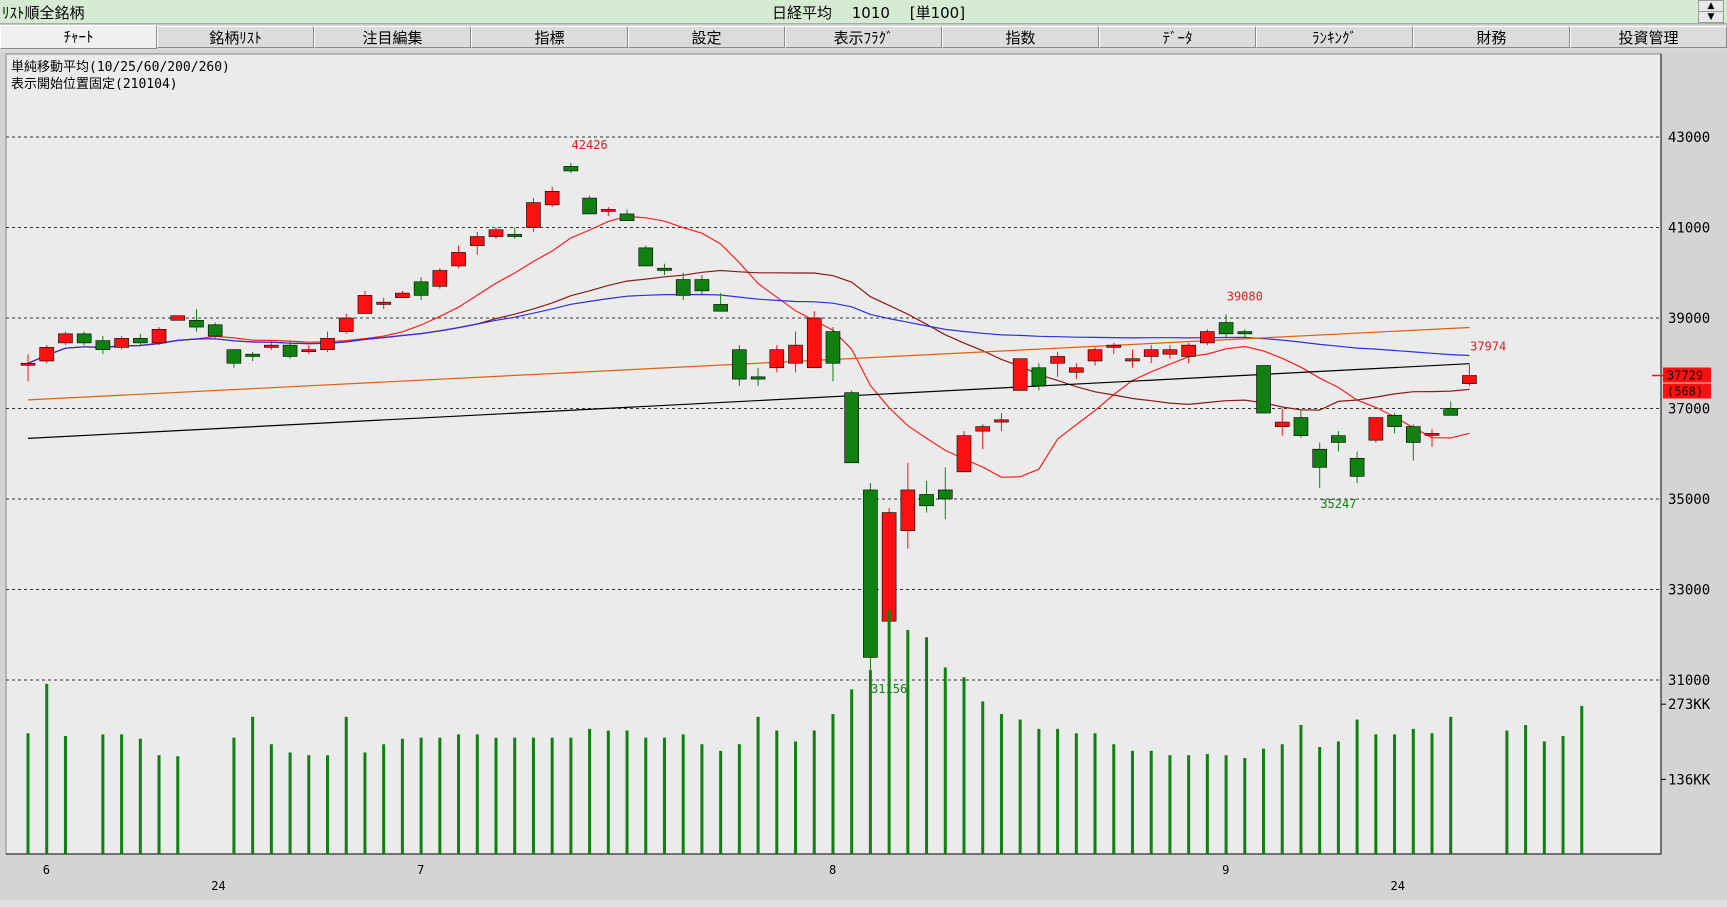  Describe the element at coordinates (1177, 37) in the screenshot. I see `tab-data: ﾃﾞｰﾀ` at that location.